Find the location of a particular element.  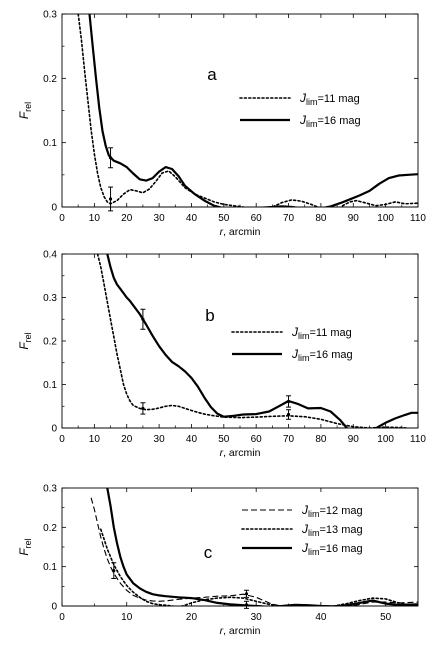

series-line-dashed is located at coordinates (254, 551).